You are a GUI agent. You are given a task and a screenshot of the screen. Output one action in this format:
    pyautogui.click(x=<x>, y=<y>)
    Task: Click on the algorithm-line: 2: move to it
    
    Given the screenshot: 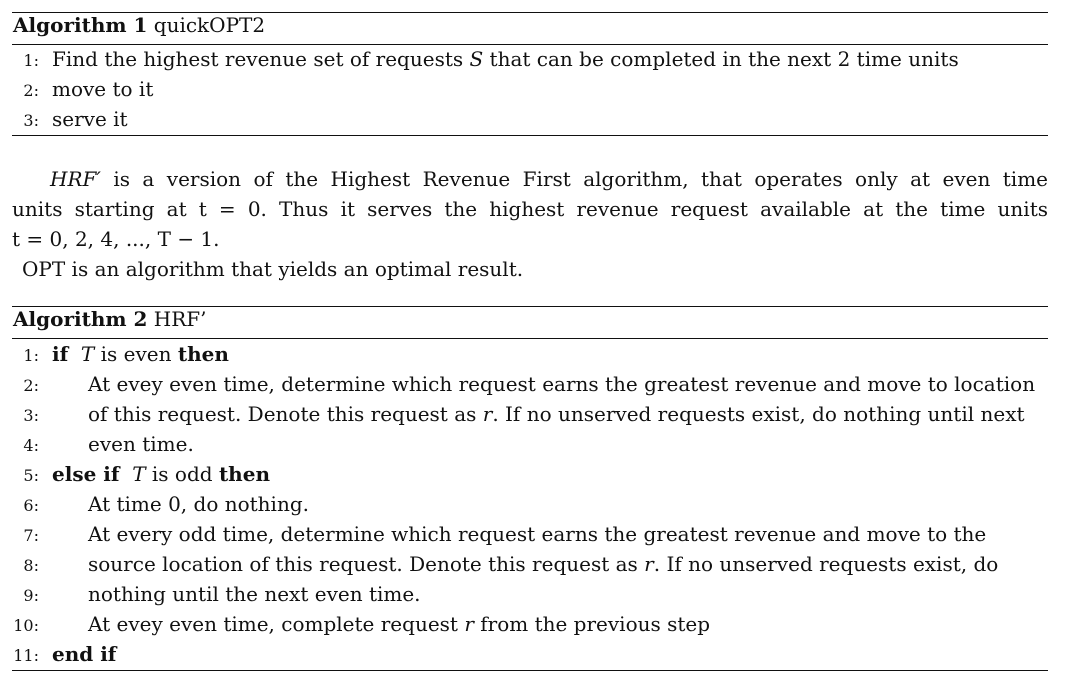 What is the action you would take?
    pyautogui.click(x=82, y=89)
    